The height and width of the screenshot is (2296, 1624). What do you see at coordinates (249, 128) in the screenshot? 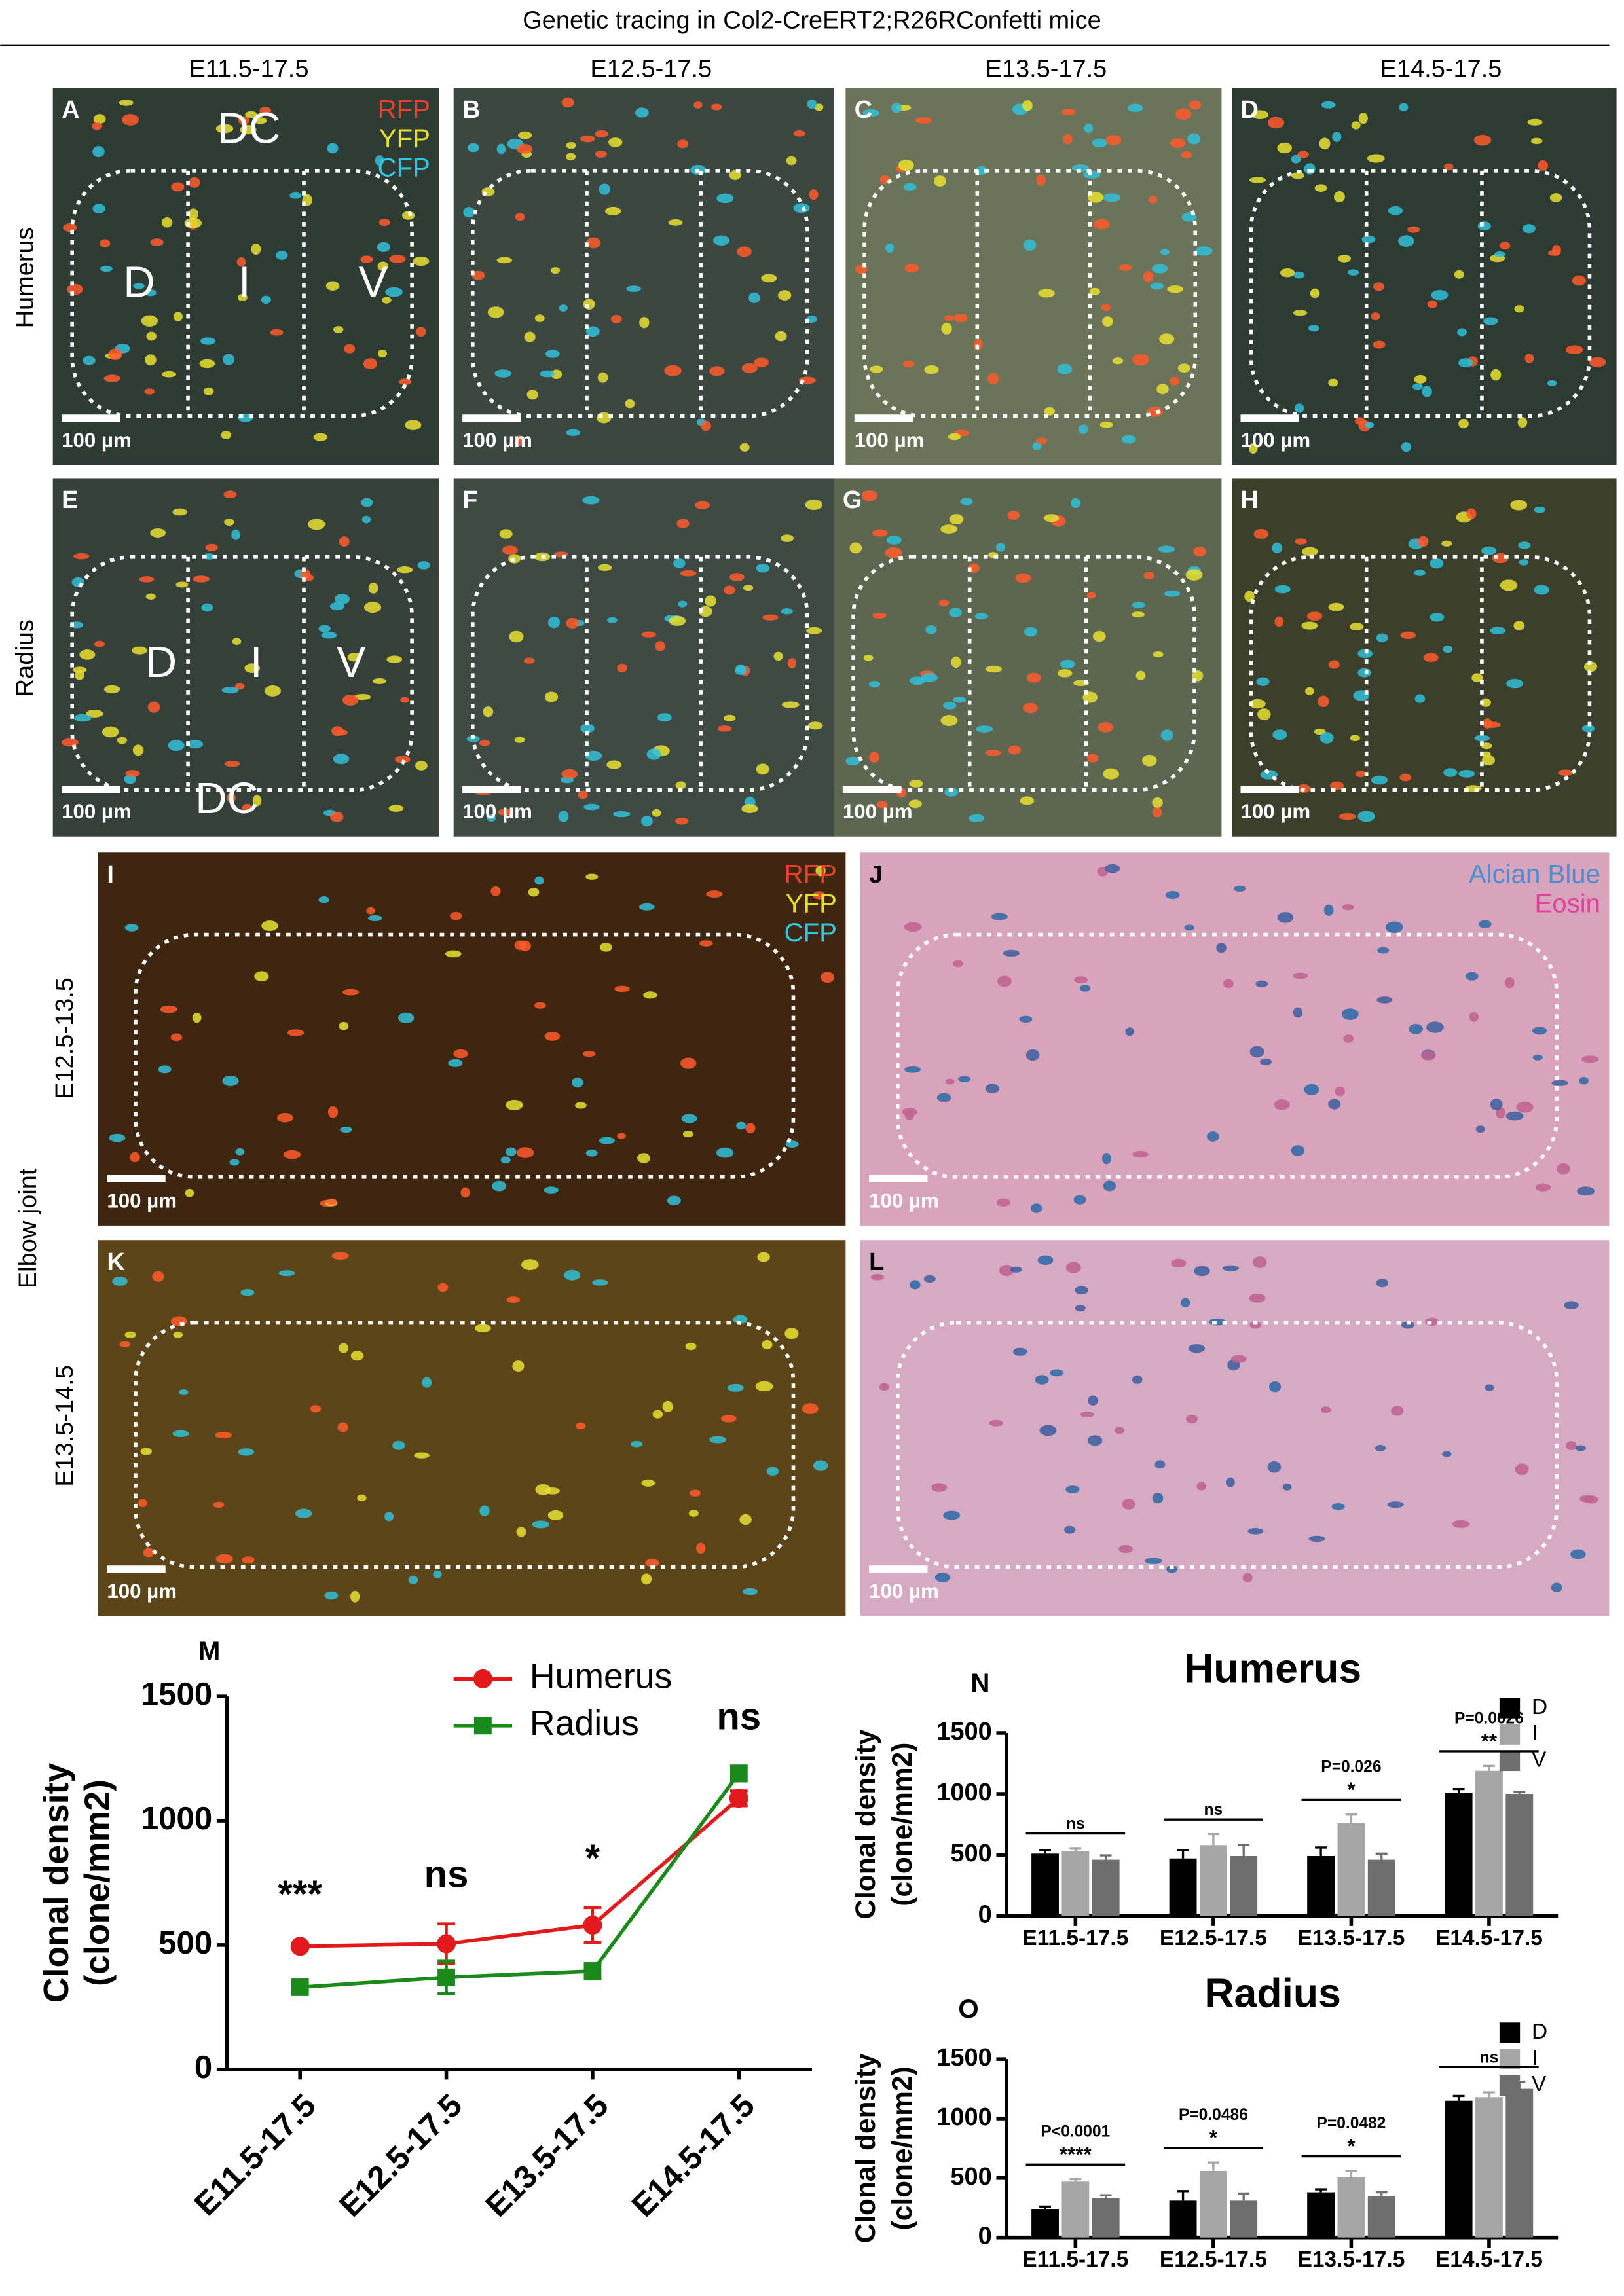
I see `region-label: DC` at bounding box center [249, 128].